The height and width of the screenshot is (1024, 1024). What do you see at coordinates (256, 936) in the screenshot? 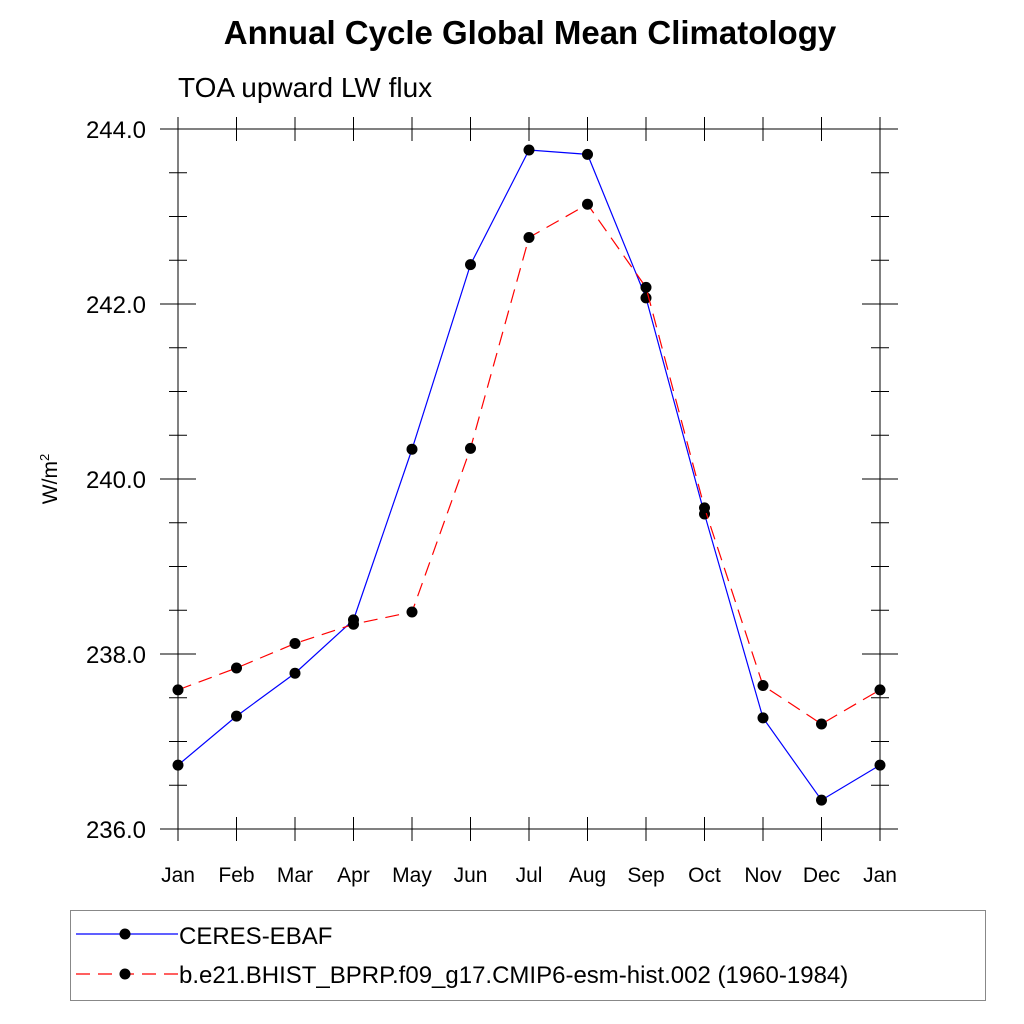
I see `legend-label-ceres: CERES-EBAF` at bounding box center [256, 936].